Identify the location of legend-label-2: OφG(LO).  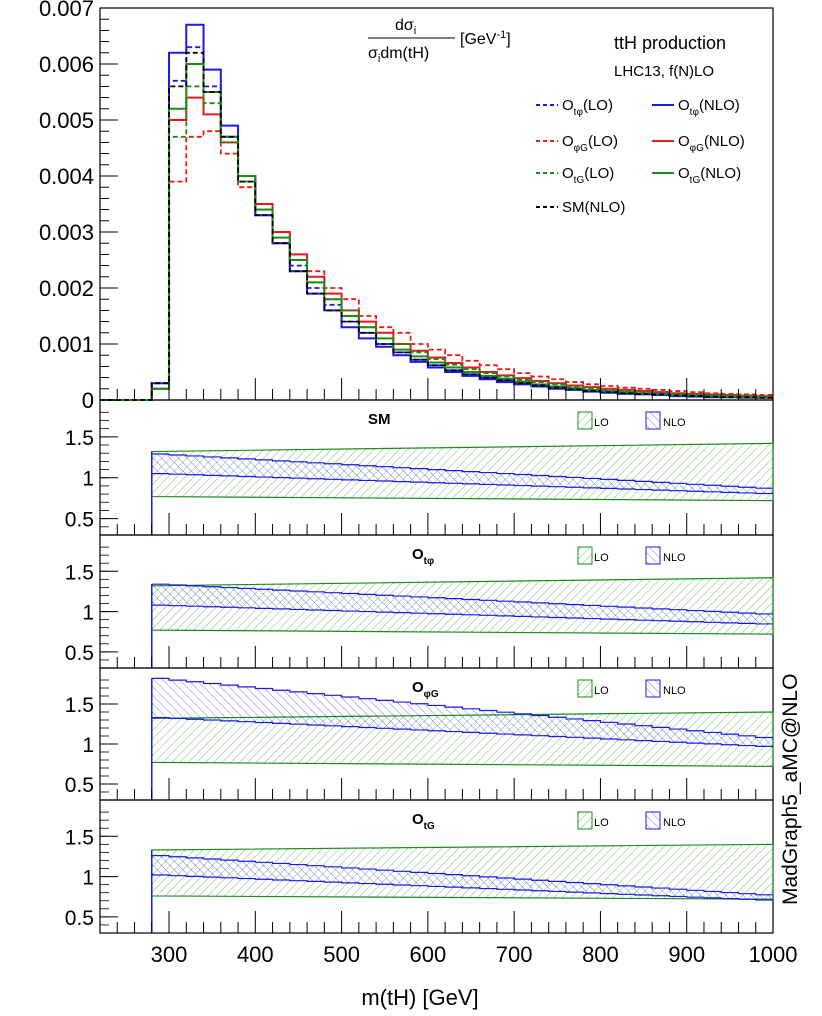
(590, 143).